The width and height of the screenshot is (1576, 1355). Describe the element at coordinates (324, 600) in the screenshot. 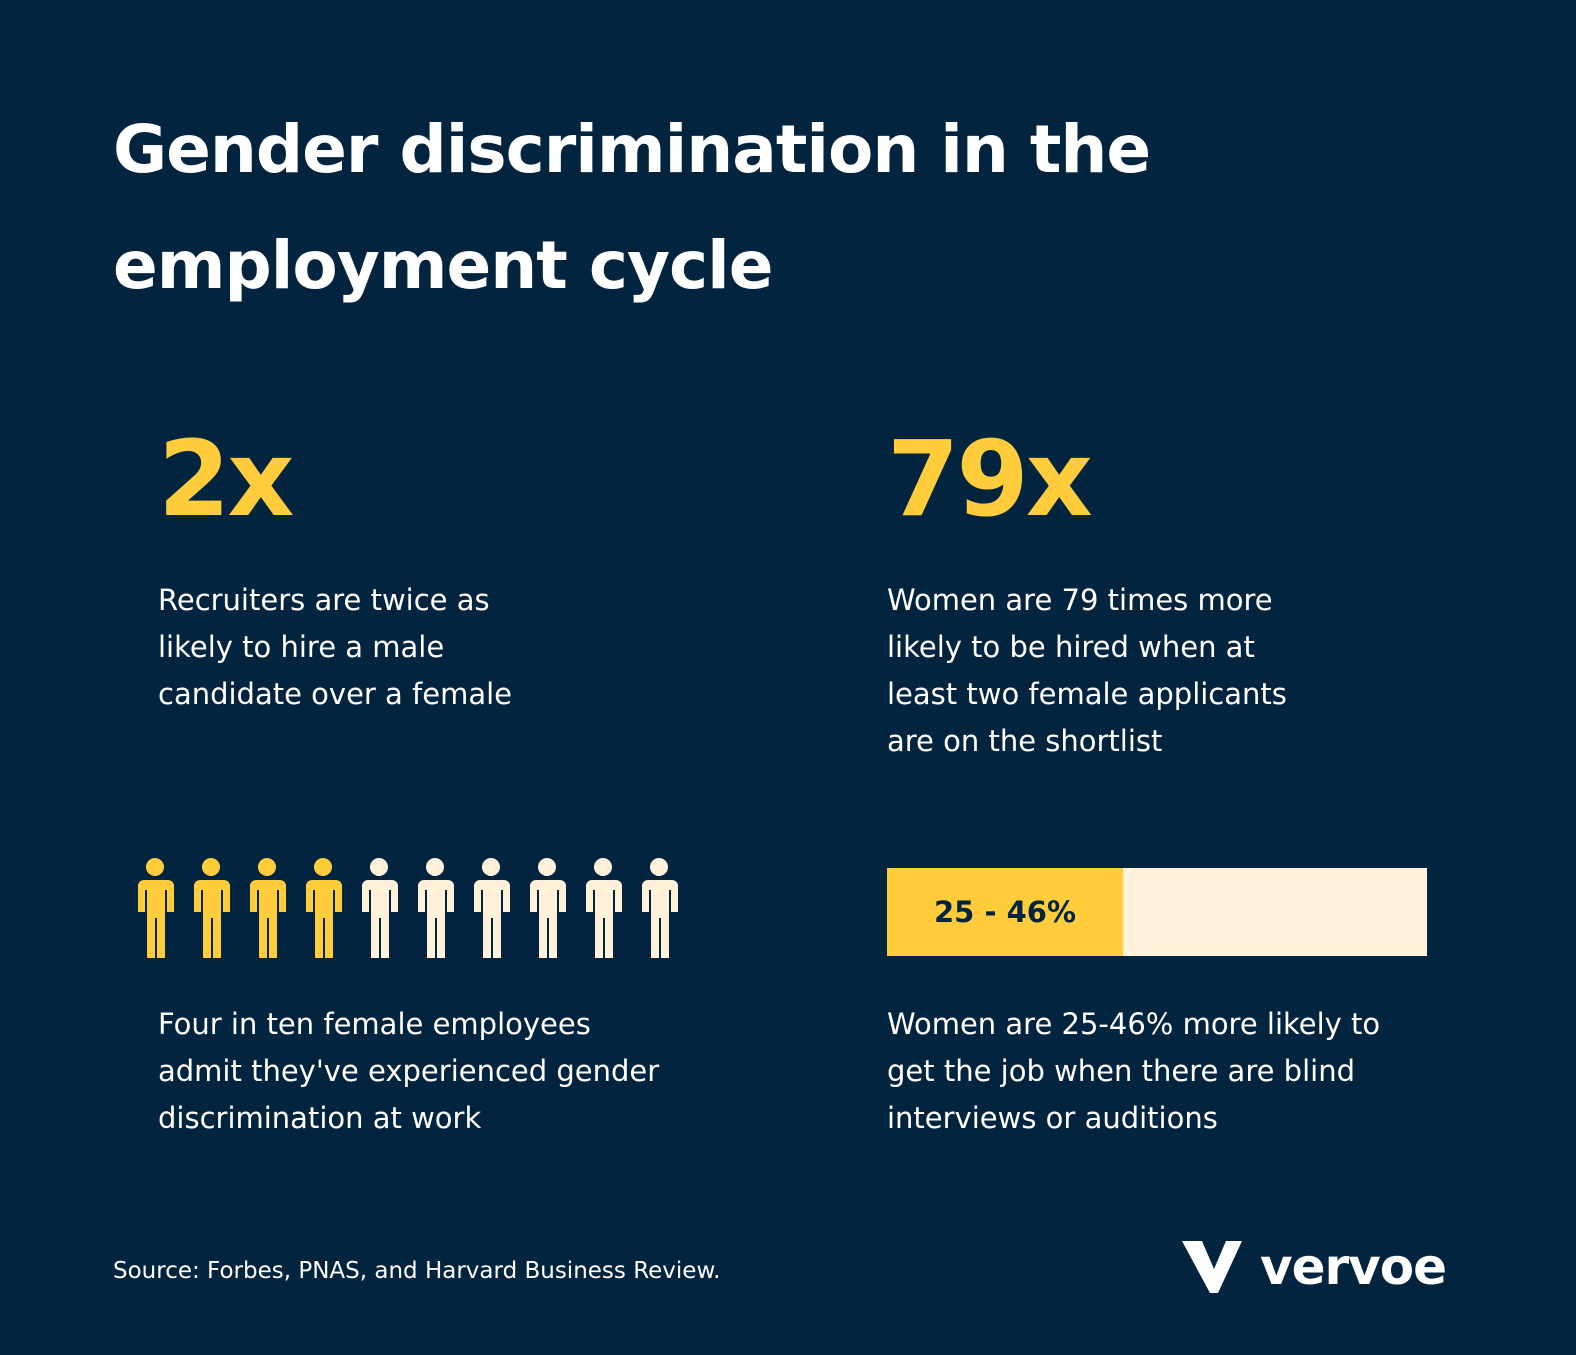

I see `description-line: Recruiters are twice as` at that location.